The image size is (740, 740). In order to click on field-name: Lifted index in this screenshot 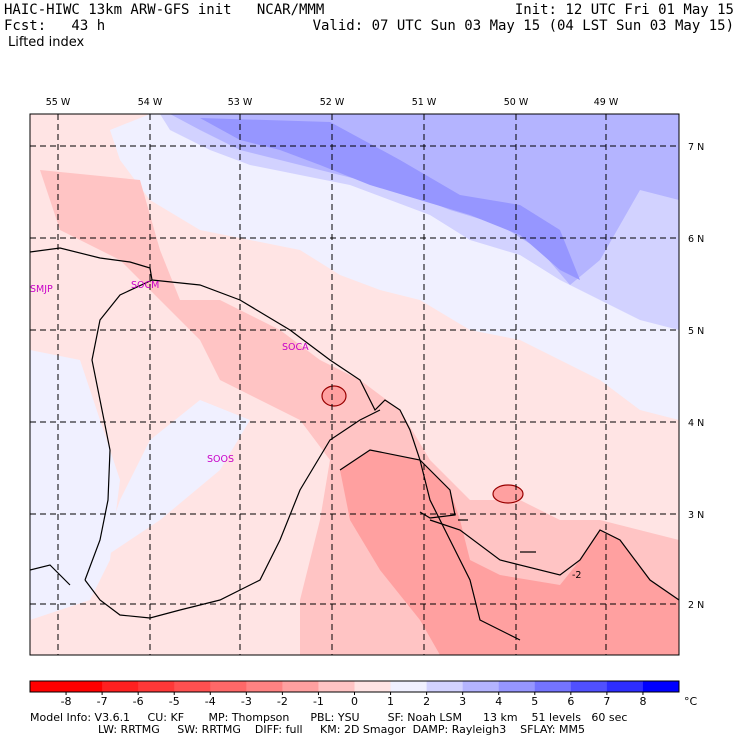, I will do `click(46, 42)`.